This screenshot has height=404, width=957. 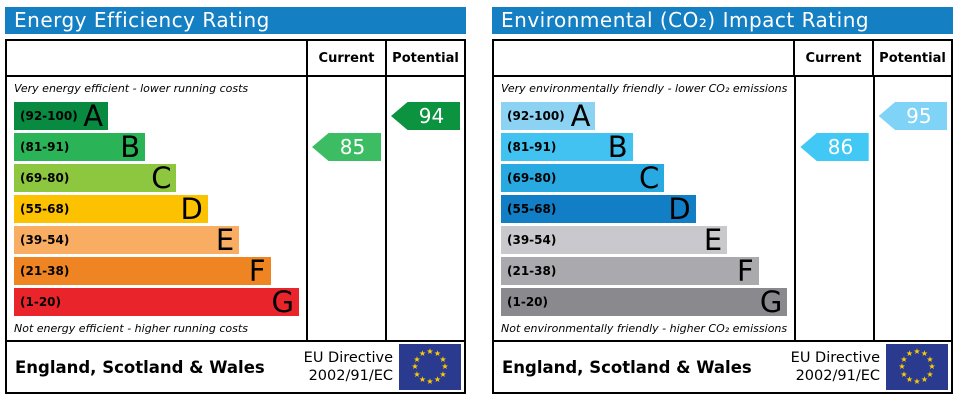 I want to click on potential-rating-arrow: 95, so click(x=912, y=116).